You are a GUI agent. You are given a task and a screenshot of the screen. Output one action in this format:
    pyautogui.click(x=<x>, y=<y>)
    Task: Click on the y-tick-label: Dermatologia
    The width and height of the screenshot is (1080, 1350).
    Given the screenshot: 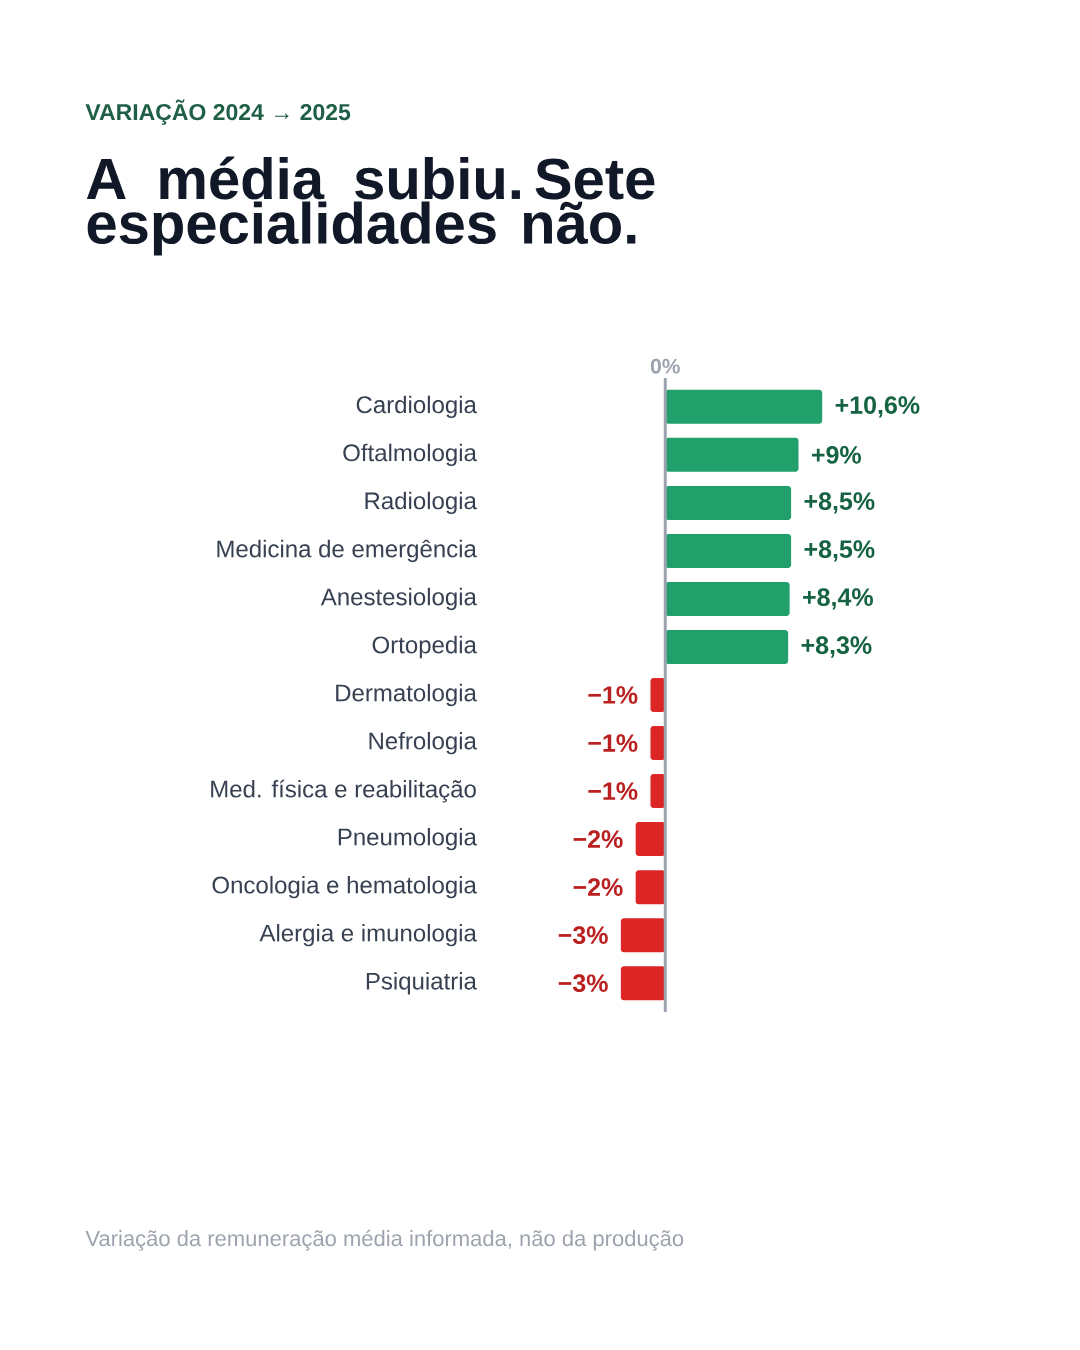 What is the action you would take?
    pyautogui.click(x=406, y=695)
    